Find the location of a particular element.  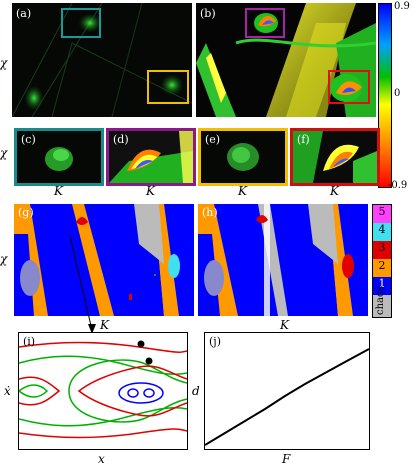

legend-item-1: 1 is located at coordinates (382, 286).